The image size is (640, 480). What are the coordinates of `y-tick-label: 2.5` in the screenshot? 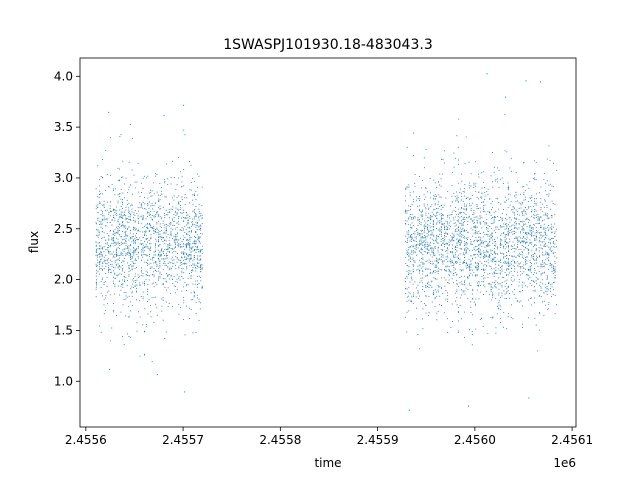 It's located at (63, 229).